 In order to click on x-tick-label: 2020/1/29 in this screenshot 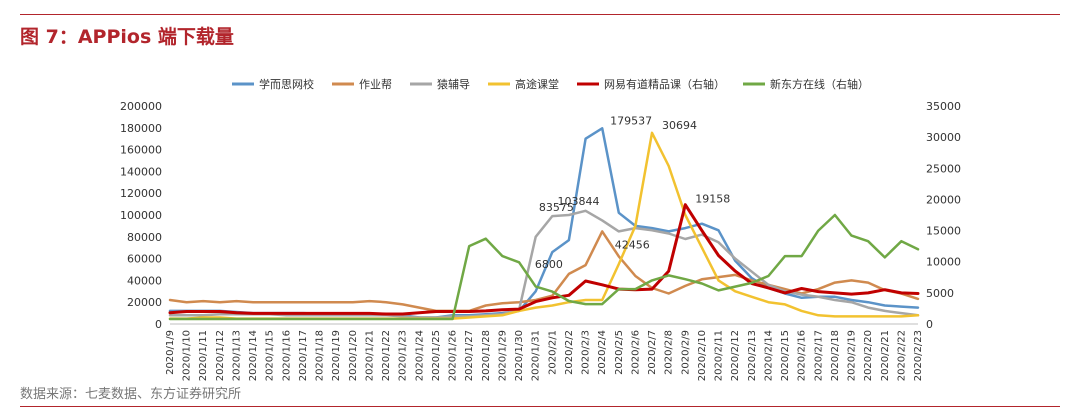, I will do `click(502, 355)`.